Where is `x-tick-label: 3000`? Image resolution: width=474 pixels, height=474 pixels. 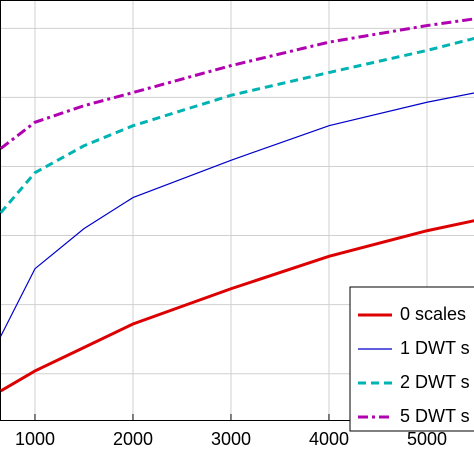 x-tick-label: 3000 is located at coordinates (231, 439).